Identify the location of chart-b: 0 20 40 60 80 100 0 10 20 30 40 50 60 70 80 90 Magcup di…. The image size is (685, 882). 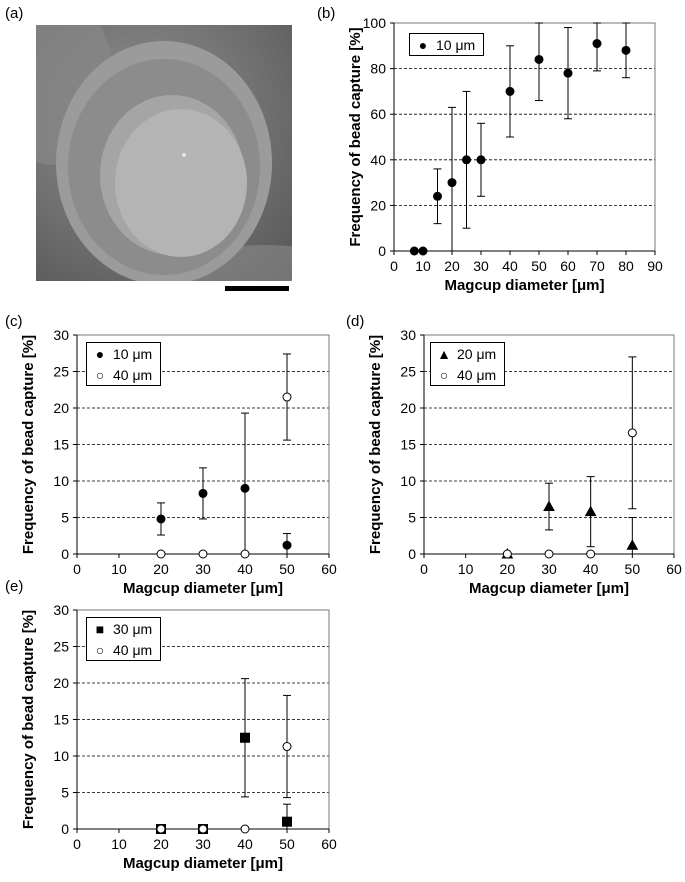
(505, 154).